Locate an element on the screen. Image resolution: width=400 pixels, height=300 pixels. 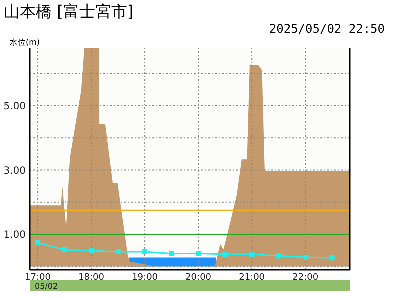
y-axis-title: 水位(m) is located at coordinates (25, 42).